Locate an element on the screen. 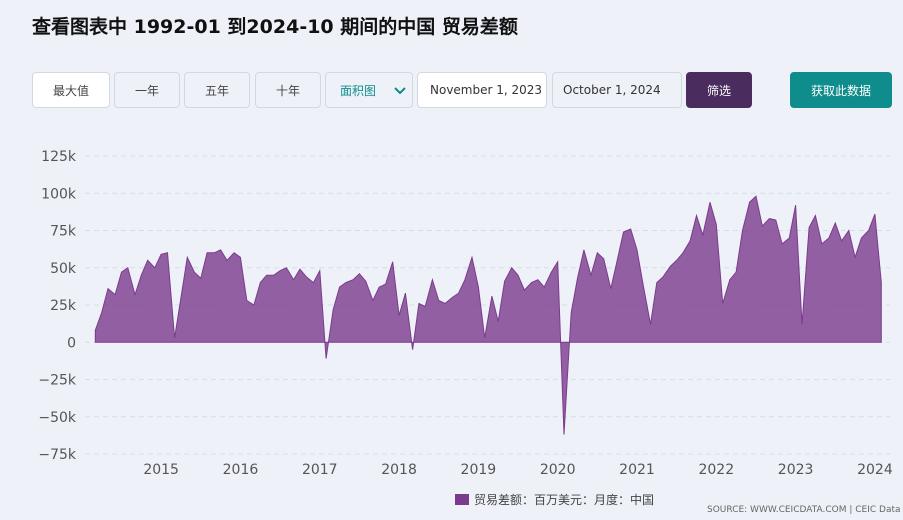 The width and height of the screenshot is (903, 520). range-button: 五年 is located at coordinates (217, 90).